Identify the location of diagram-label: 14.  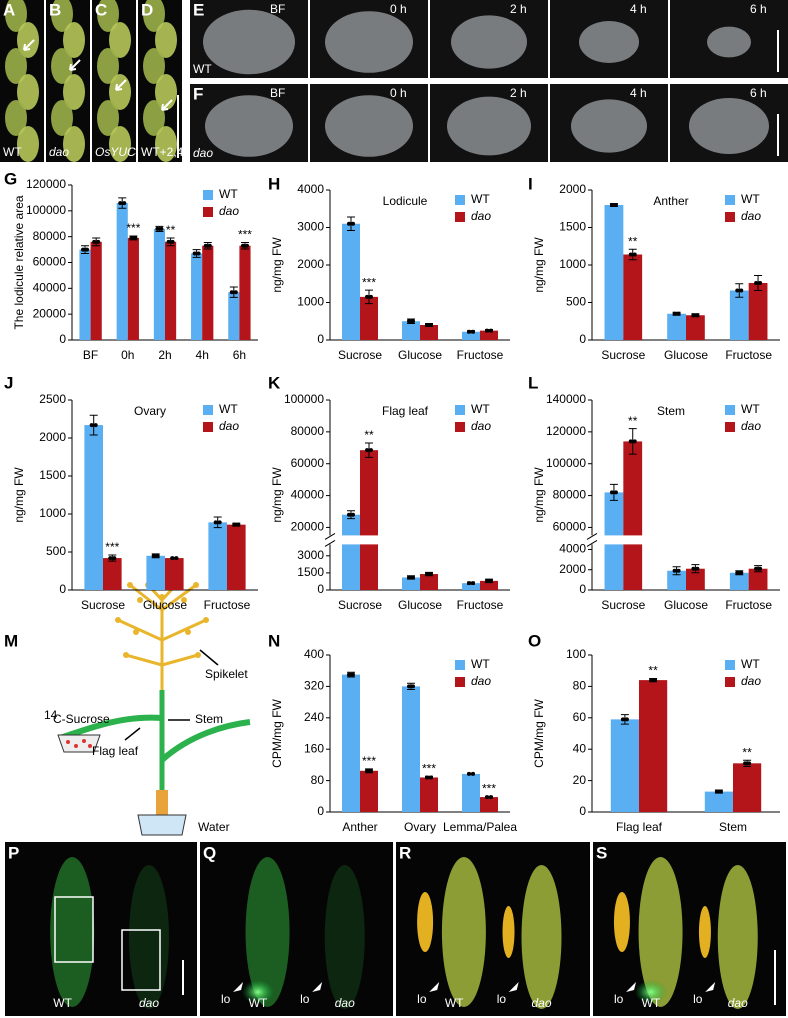
(51, 715).